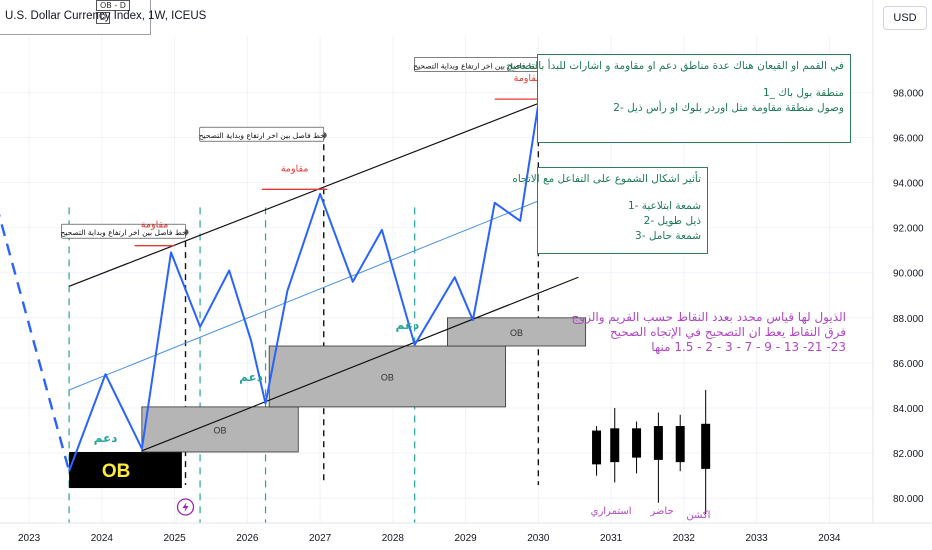 This screenshot has width=932, height=550. I want to click on demo-candle-label: حاضر, so click(661, 511).